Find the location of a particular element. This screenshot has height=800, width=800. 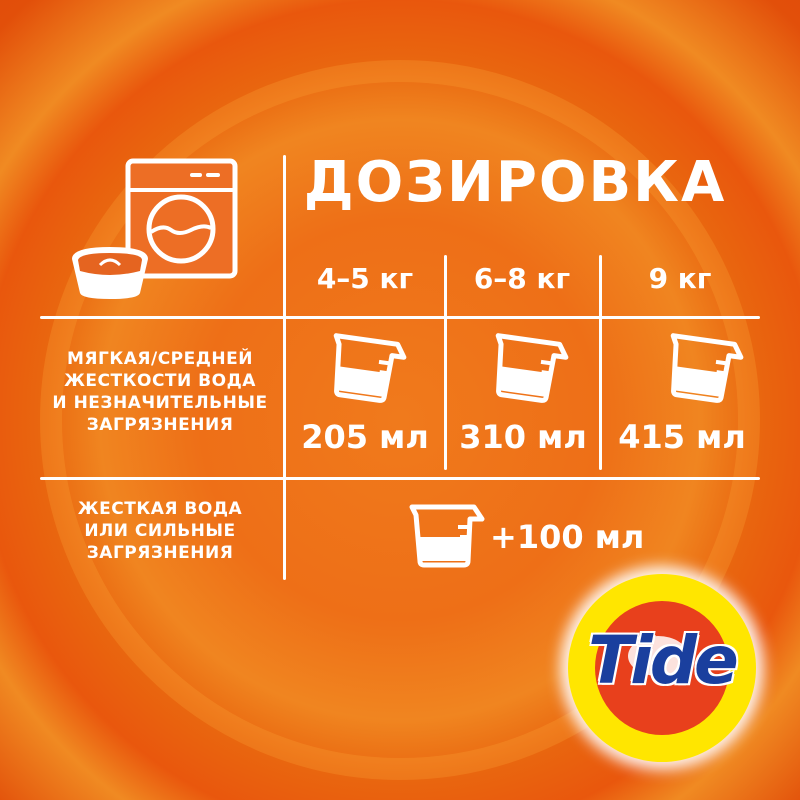

label-line: ИЛИ СИЛЬНЫЕ is located at coordinates (160, 531).